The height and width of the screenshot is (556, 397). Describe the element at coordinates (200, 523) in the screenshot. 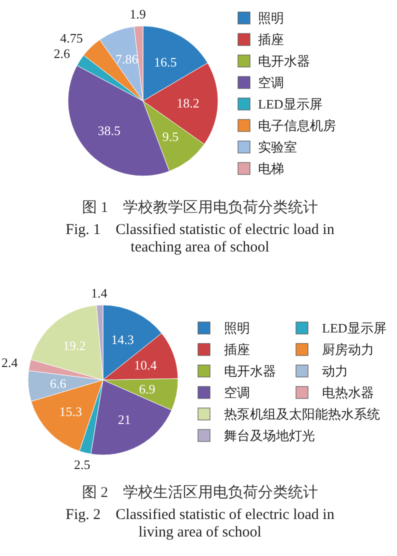

I see `text: Fig. 2 Classified statistic of electric load in living area of school` at that location.